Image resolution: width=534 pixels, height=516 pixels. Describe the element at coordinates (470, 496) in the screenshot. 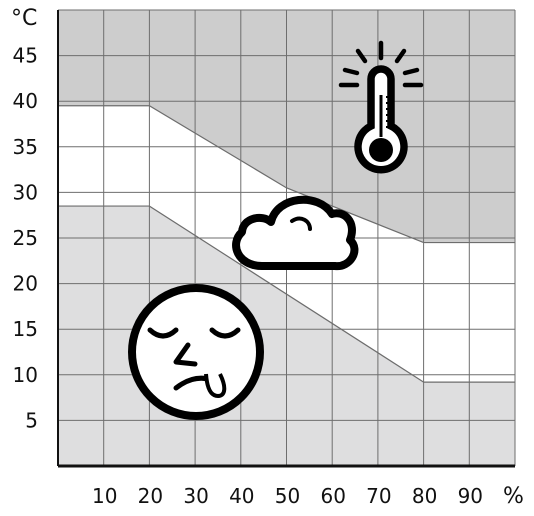

I see `x-tick-label: 90` at that location.